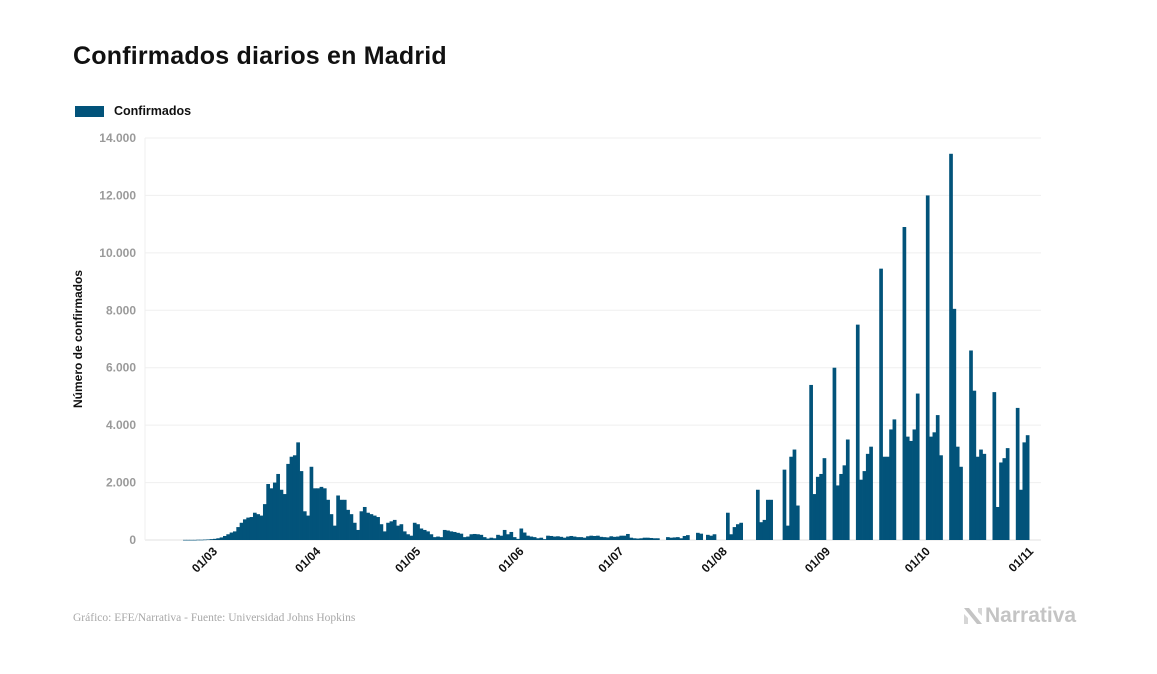 The width and height of the screenshot is (1157, 674). I want to click on legend-swatch, so click(89, 111).